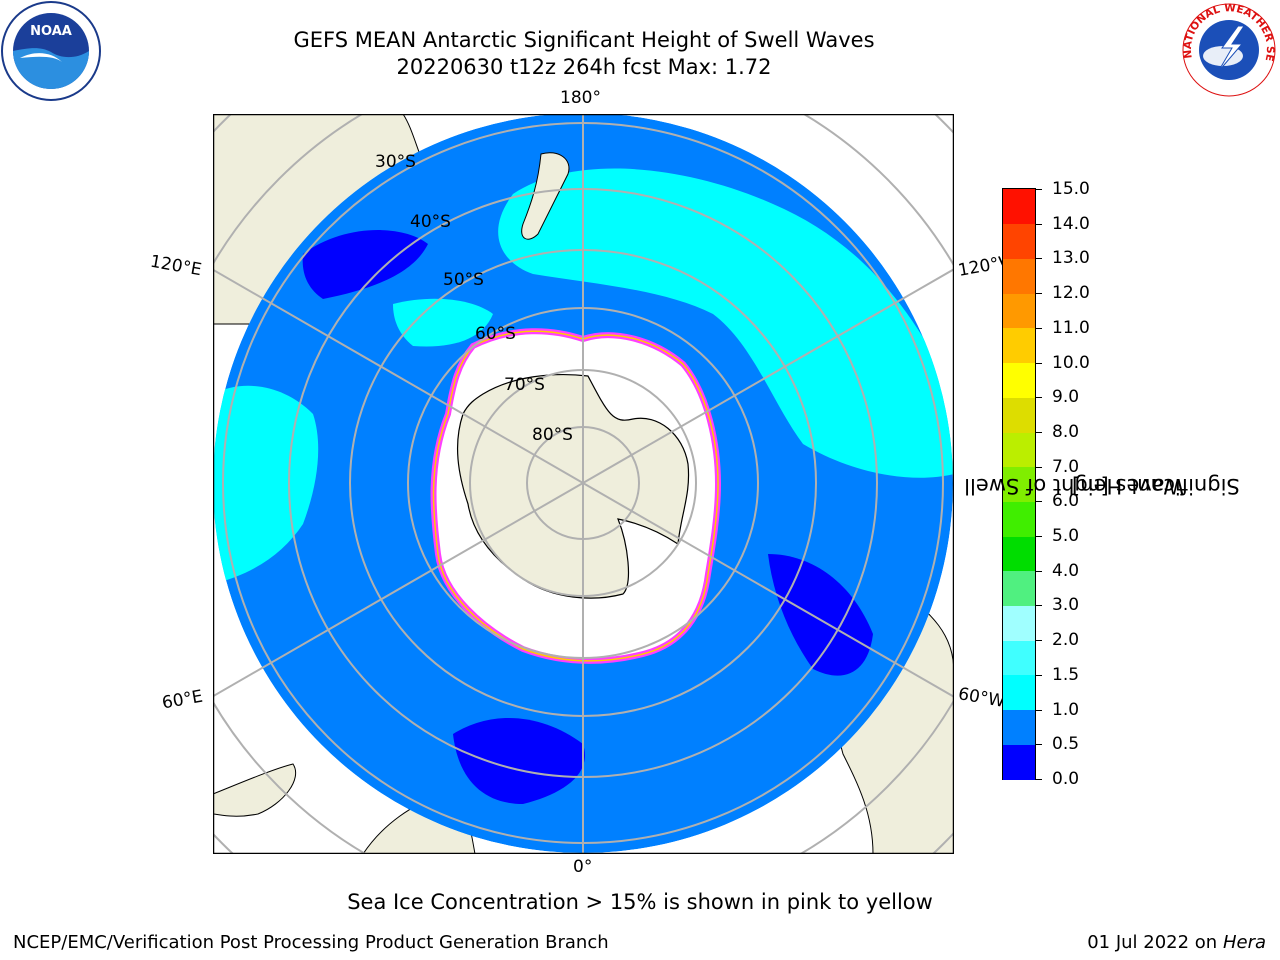 This screenshot has height=960, width=1280. What do you see at coordinates (176, 266) in the screenshot?
I see `lon-label-120e: 120°E` at bounding box center [176, 266].